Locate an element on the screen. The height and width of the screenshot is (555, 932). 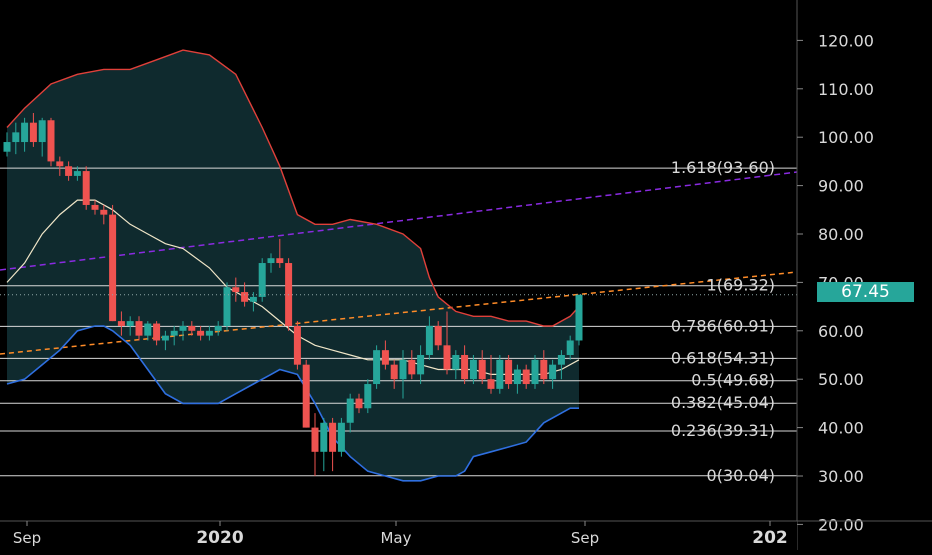
time-axis-label: May is located at coordinates (395, 538).